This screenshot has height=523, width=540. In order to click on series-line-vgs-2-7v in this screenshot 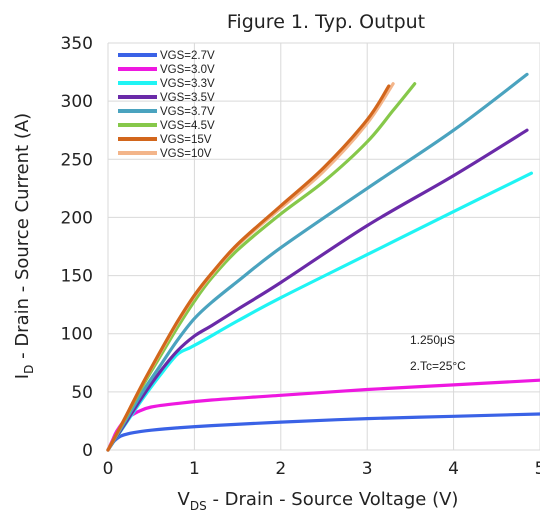, I will do `click(323, 432)`.